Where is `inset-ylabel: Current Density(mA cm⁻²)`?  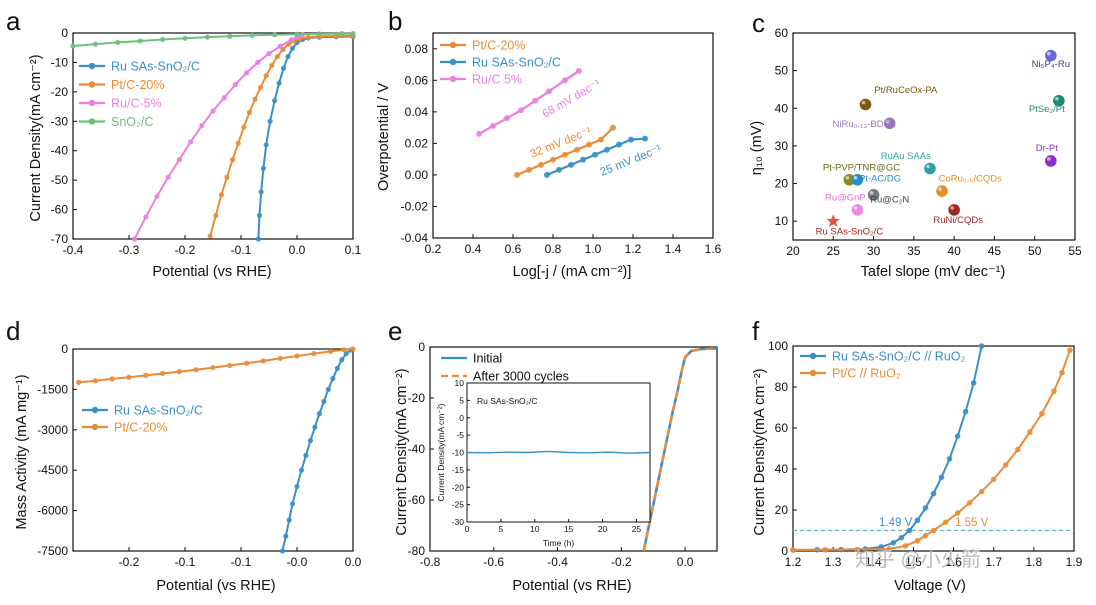 inset-ylabel: Current Density(mA cm⁻²) is located at coordinates (441, 452).